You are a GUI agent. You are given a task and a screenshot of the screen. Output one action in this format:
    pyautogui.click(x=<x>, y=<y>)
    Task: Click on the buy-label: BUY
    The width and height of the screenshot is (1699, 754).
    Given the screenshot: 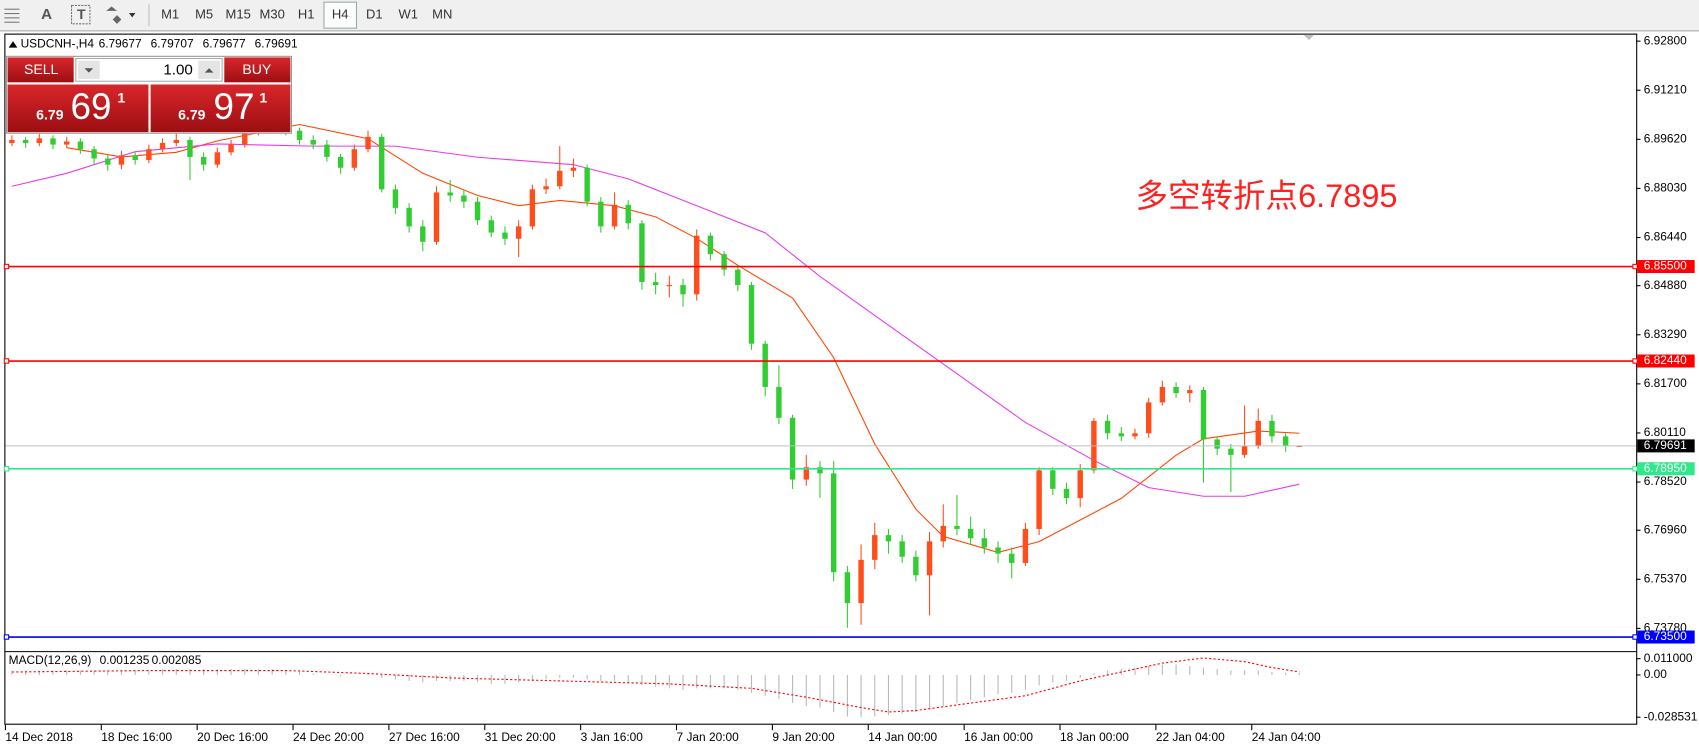 What is the action you would take?
    pyautogui.click(x=257, y=69)
    